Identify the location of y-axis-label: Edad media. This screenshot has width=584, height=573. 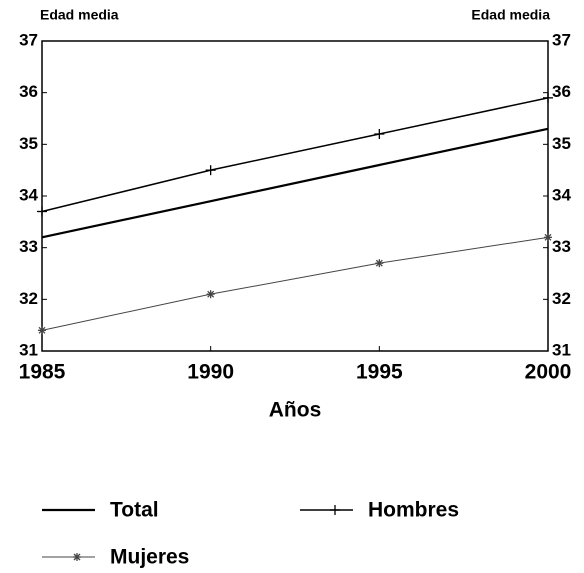
(79, 15).